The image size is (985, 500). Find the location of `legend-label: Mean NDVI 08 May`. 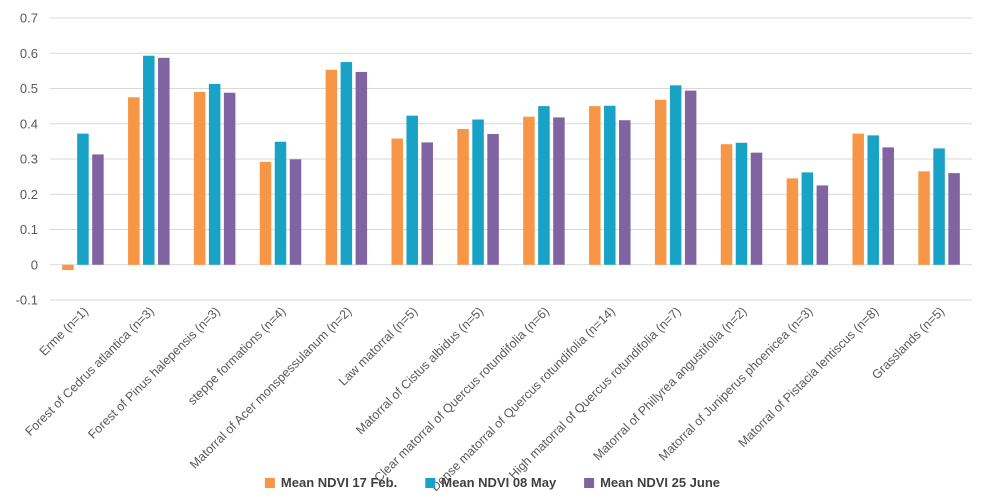

legend-label: Mean NDVI 08 May is located at coordinates (499, 482).